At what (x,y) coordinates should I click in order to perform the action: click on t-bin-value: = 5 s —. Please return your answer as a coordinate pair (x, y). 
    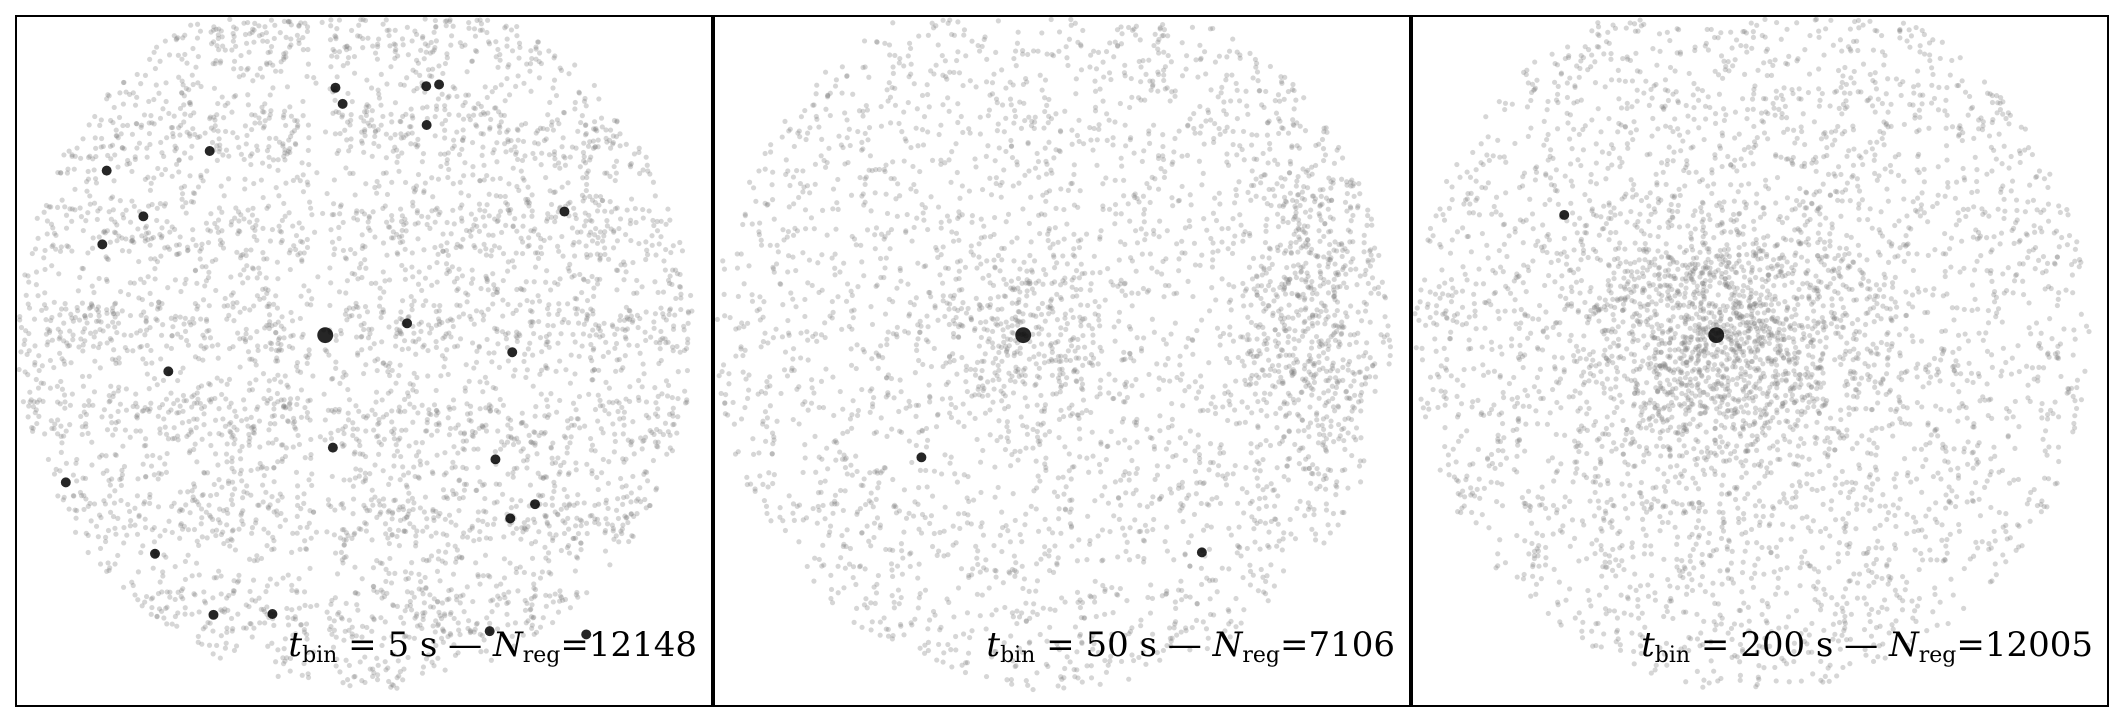
    Looking at the image, I should click on (415, 645).